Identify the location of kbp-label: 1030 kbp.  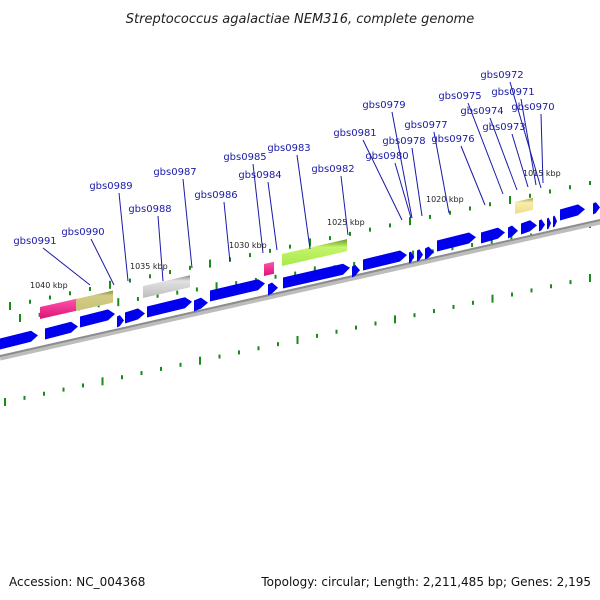
(248, 245).